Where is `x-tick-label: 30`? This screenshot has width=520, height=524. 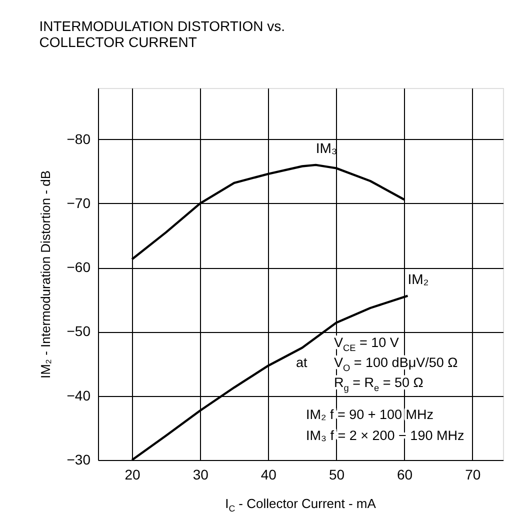
x-tick-label: 30 is located at coordinates (200, 474).